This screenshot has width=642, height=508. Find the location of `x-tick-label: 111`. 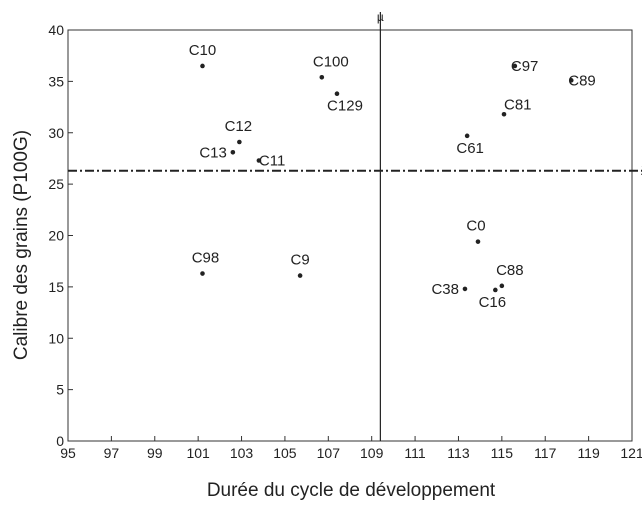

x-tick-label: 111 is located at coordinates (414, 453).